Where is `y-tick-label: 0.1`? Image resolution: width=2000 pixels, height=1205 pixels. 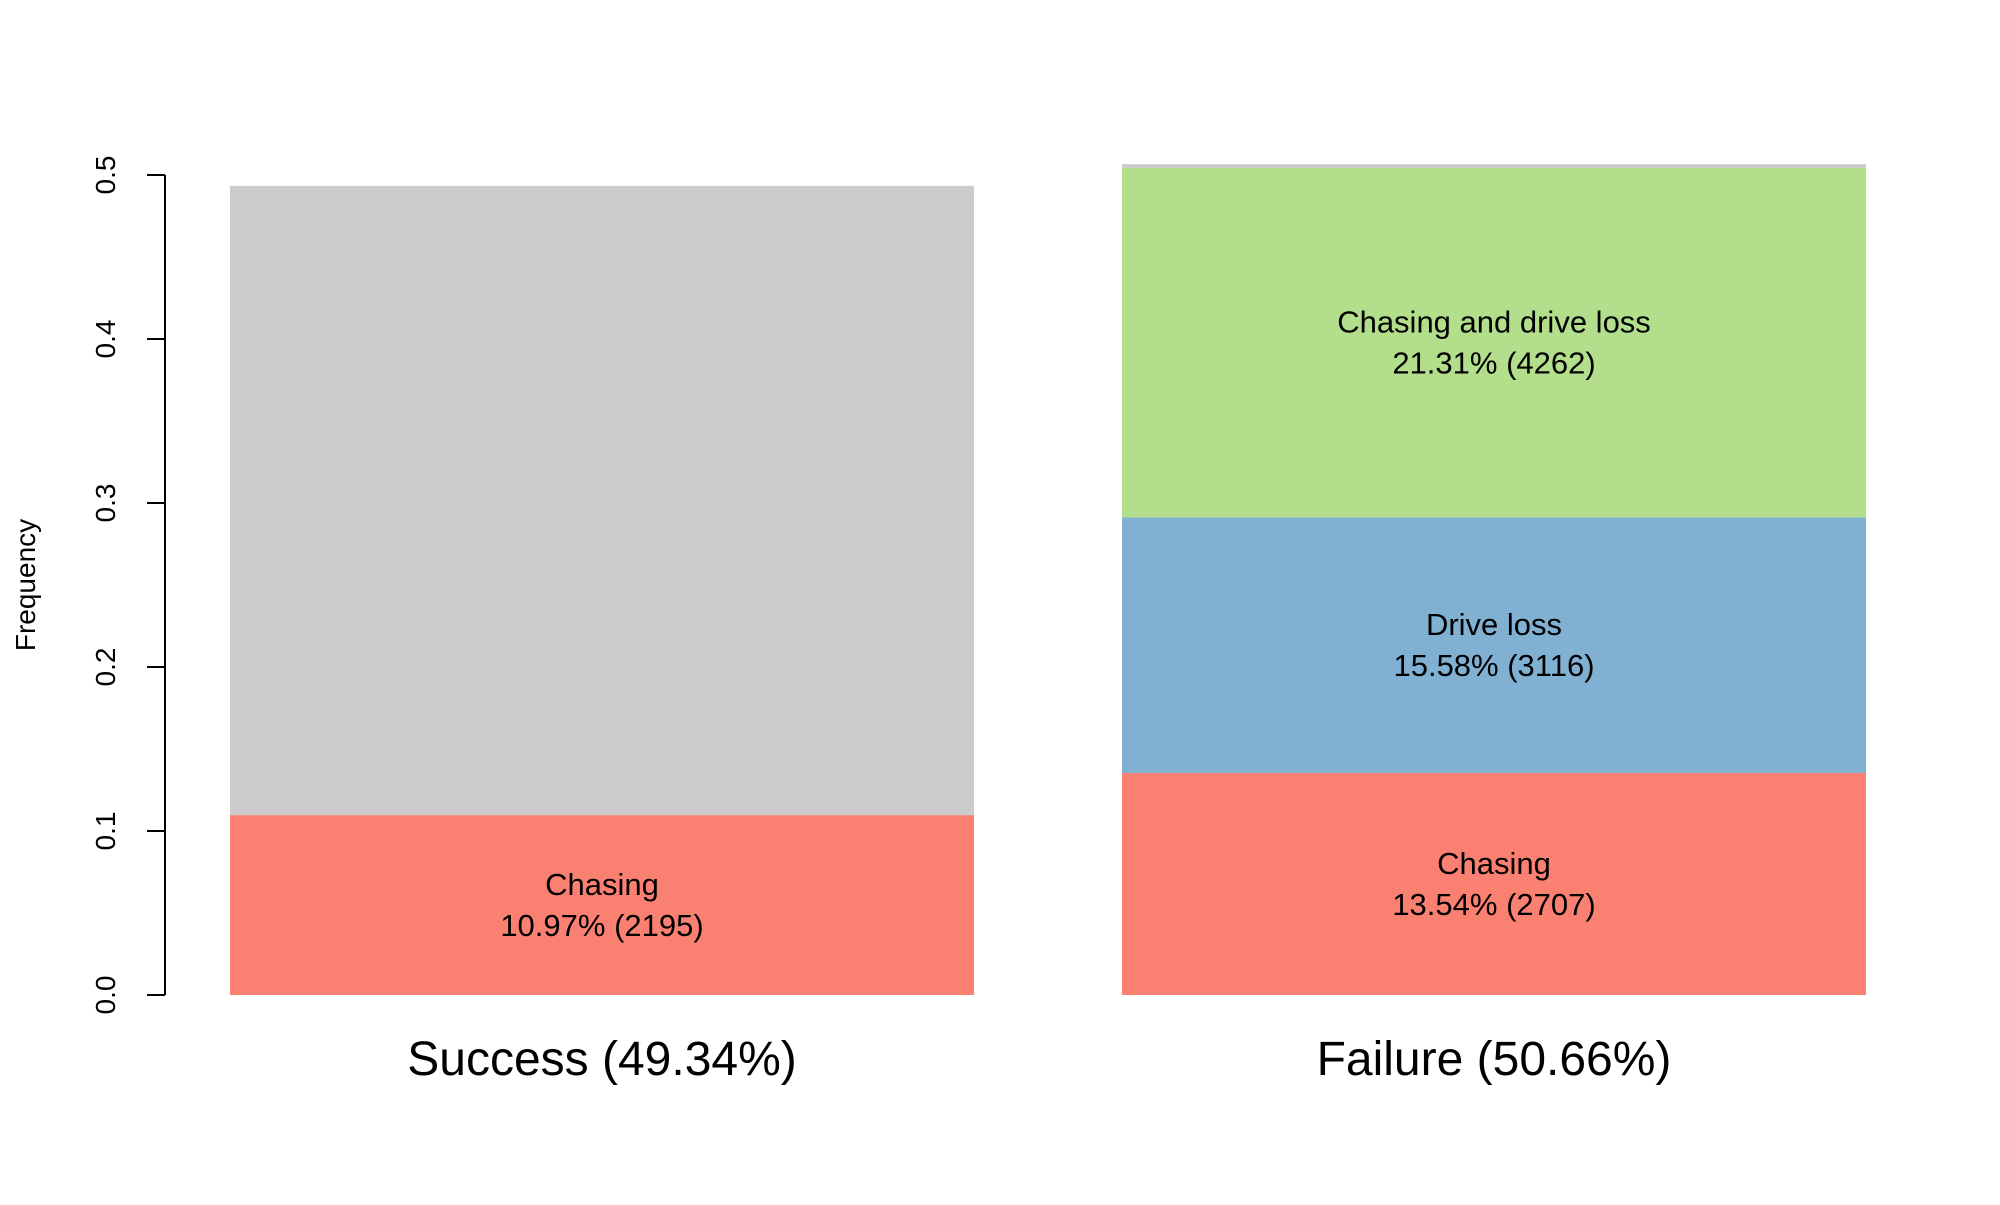 y-tick-label: 0.1 is located at coordinates (105, 831).